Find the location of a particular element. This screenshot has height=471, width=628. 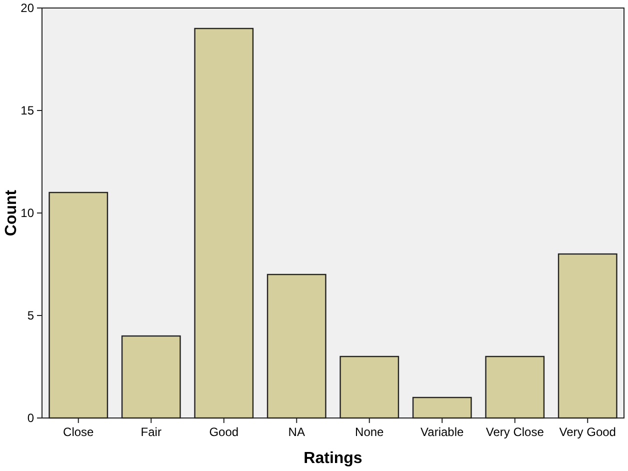

x-tick-label: Very Close is located at coordinates (515, 432).